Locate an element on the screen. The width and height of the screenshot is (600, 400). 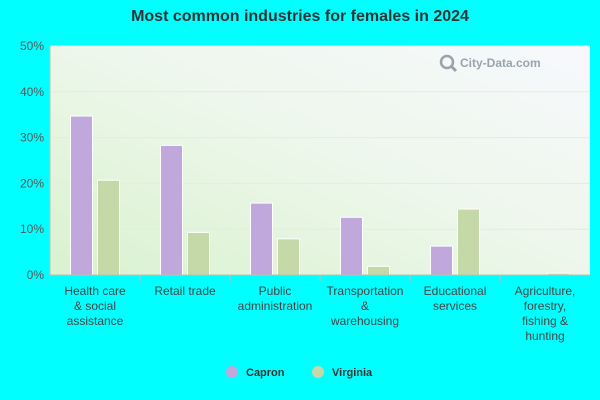
y-tick-label: 30% is located at coordinates (32, 138).